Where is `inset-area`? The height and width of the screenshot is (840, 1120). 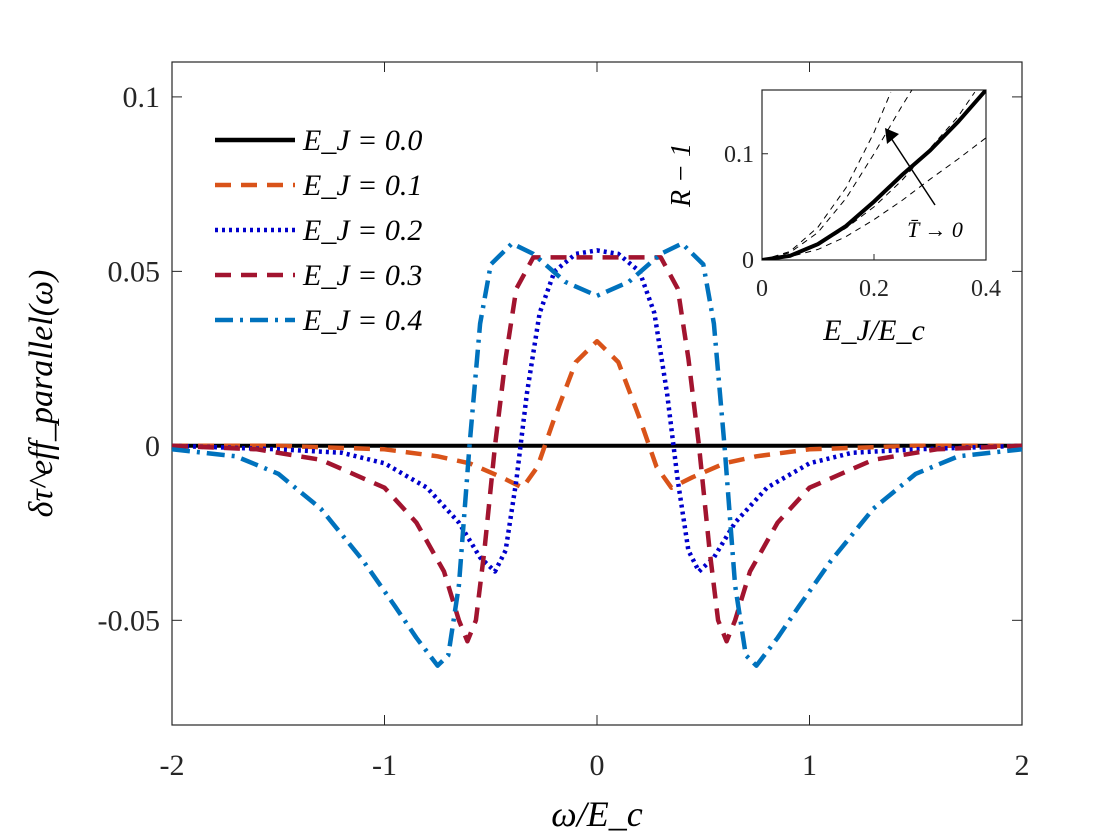
inset-area is located at coordinates (874, 175).